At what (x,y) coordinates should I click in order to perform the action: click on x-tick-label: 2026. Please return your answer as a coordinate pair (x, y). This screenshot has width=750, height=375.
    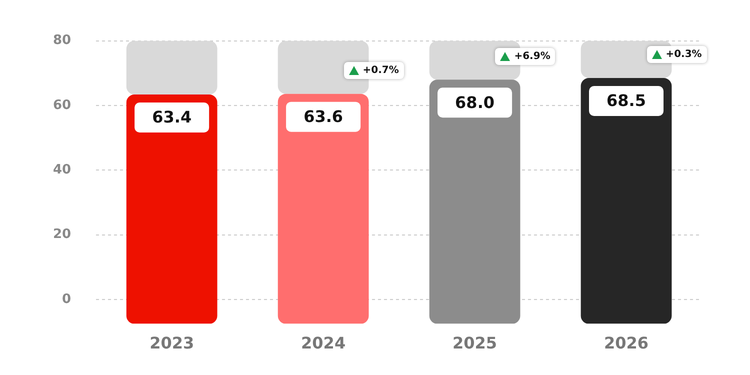
    Looking at the image, I should click on (626, 343).